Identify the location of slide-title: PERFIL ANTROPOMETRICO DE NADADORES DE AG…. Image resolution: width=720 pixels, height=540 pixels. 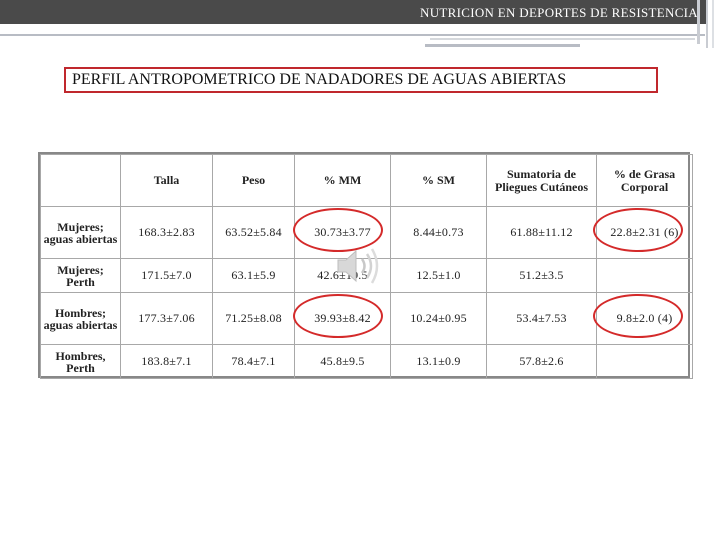
(361, 80).